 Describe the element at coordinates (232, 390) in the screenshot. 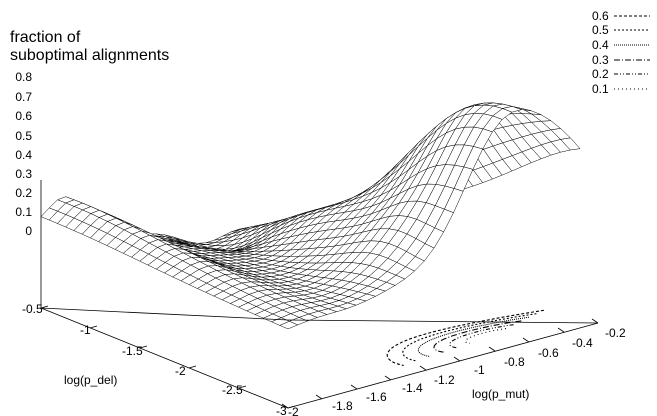

I see `y-tick-label: -2.5` at that location.